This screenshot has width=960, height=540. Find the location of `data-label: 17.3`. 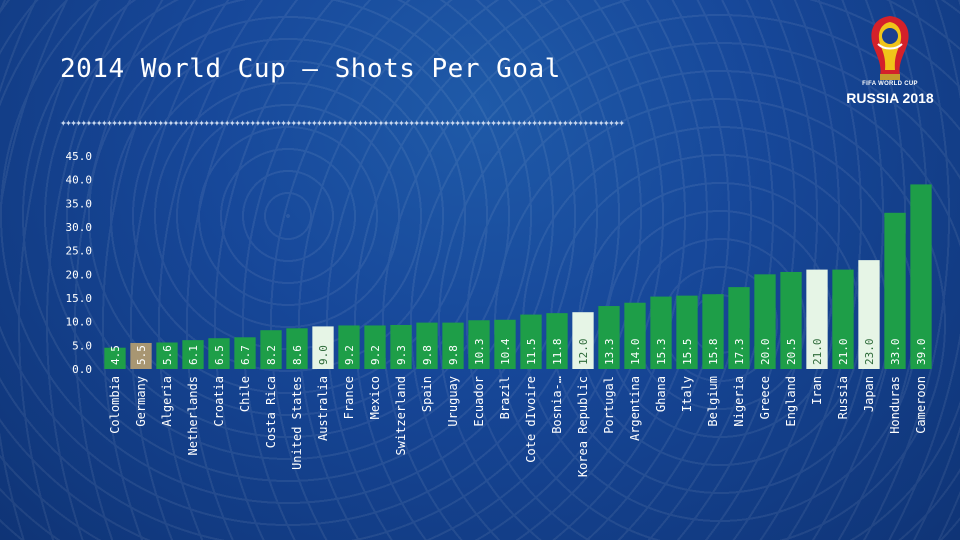

data-label: 17.3 is located at coordinates (739, 352).